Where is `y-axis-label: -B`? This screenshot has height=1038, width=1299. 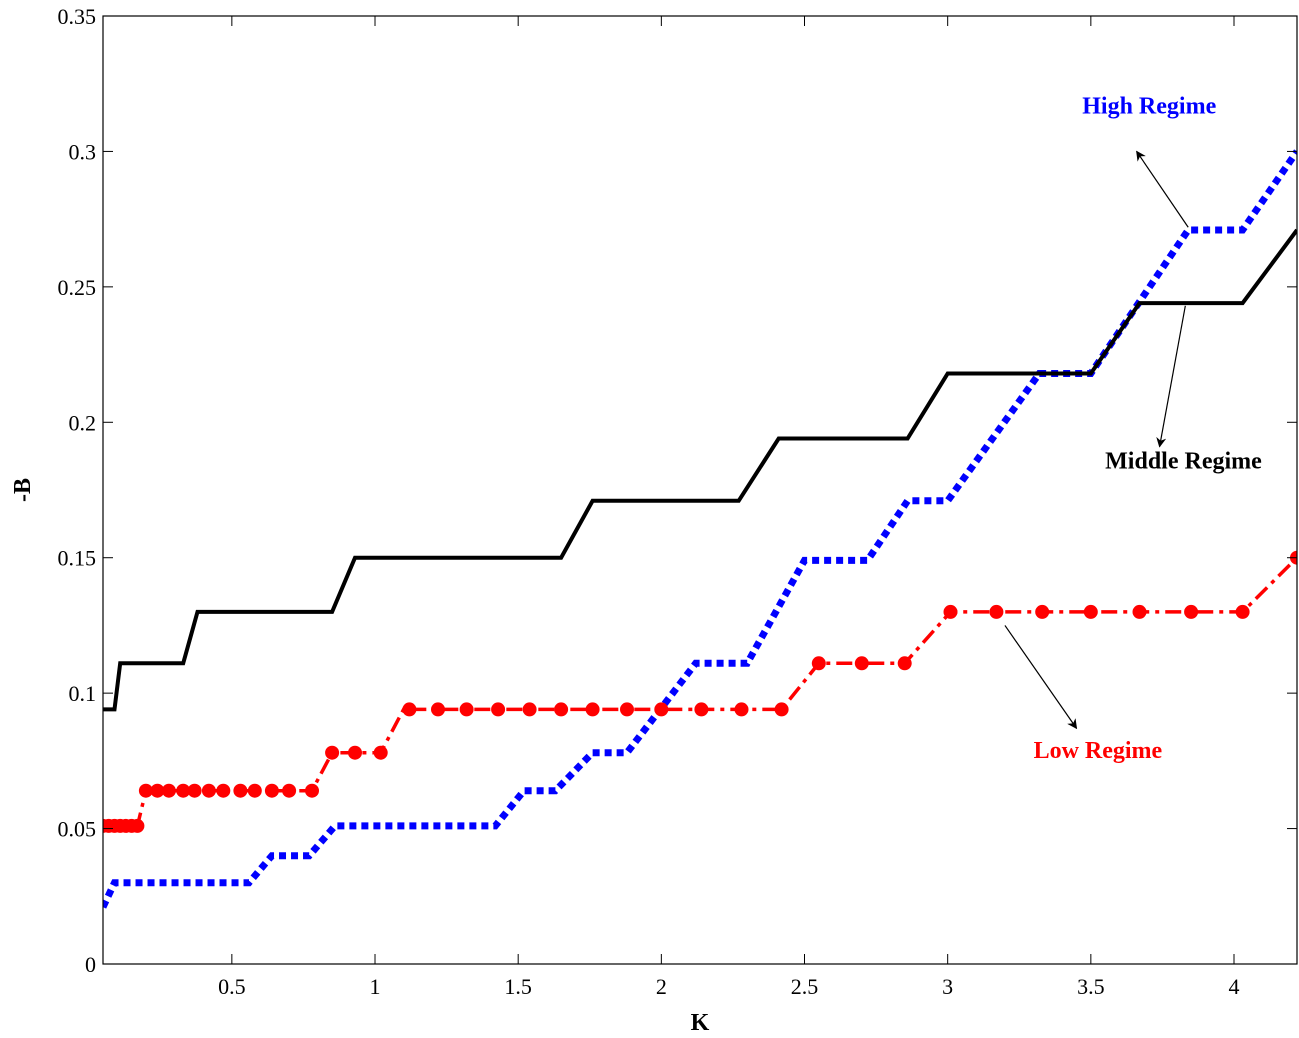 y-axis-label: -B is located at coordinates (23, 490).